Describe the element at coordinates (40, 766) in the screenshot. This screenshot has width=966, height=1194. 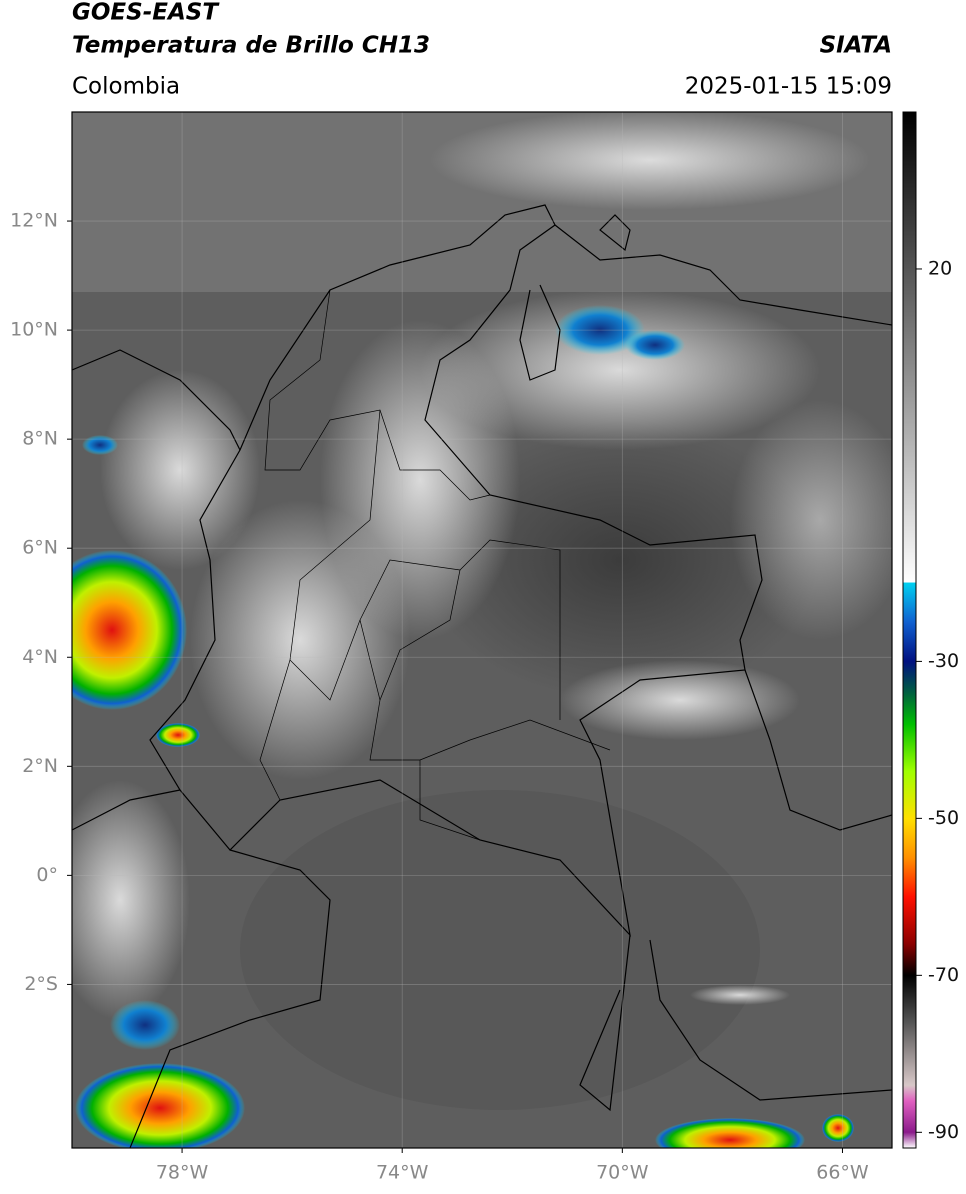
I see `y-tick-label: 2°N` at that location.